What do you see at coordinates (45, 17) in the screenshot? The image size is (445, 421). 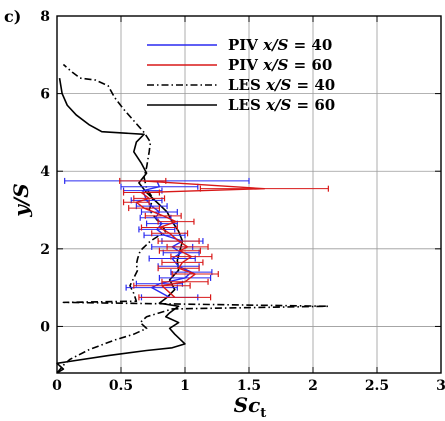 I see `y-tick-label-4: 8` at bounding box center [45, 17].